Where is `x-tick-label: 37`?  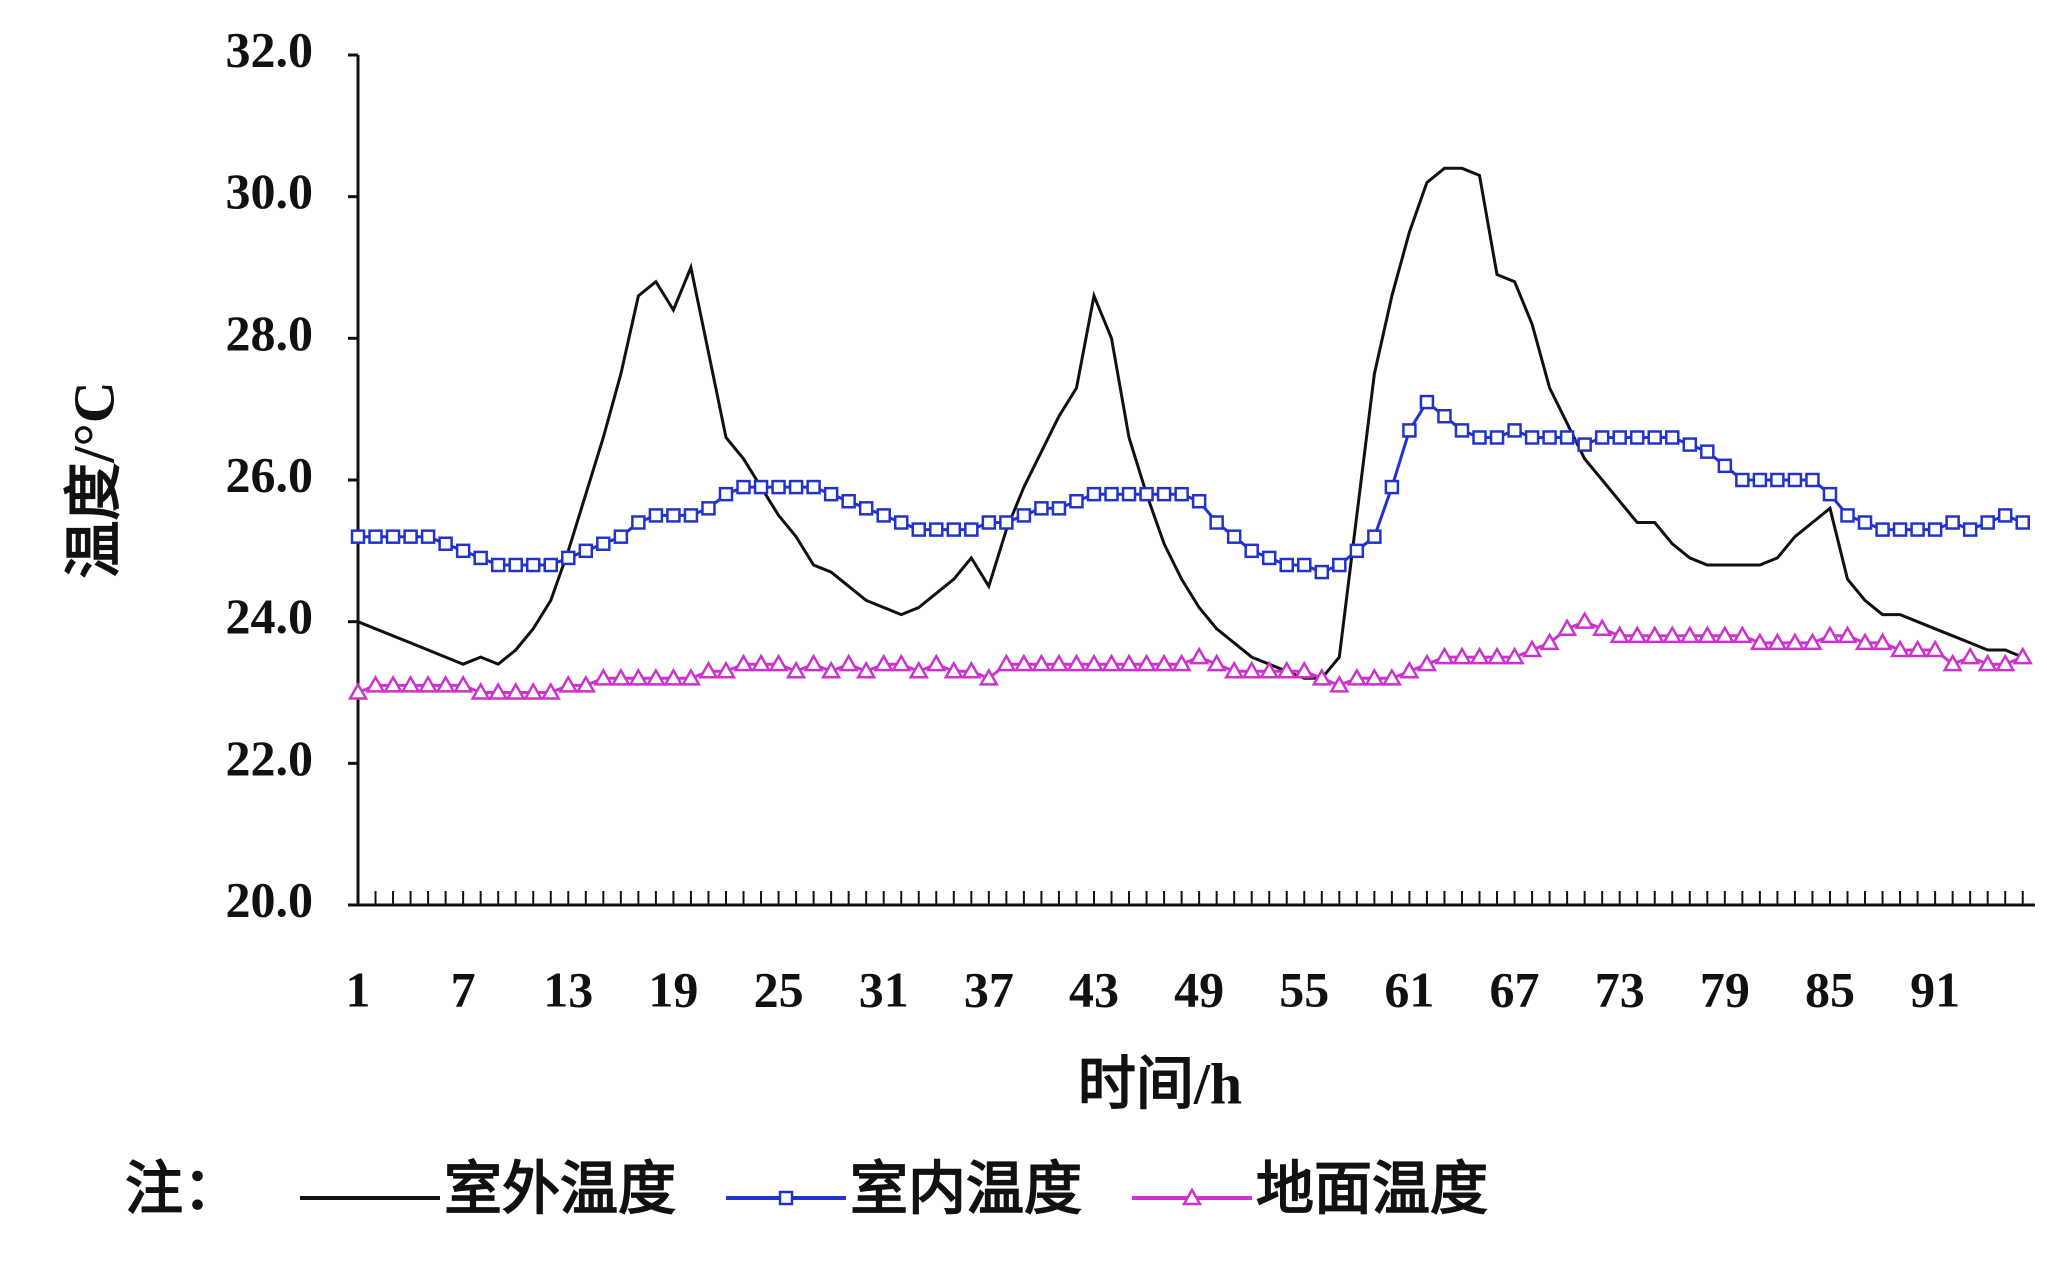 x-tick-label: 37 is located at coordinates (989, 989).